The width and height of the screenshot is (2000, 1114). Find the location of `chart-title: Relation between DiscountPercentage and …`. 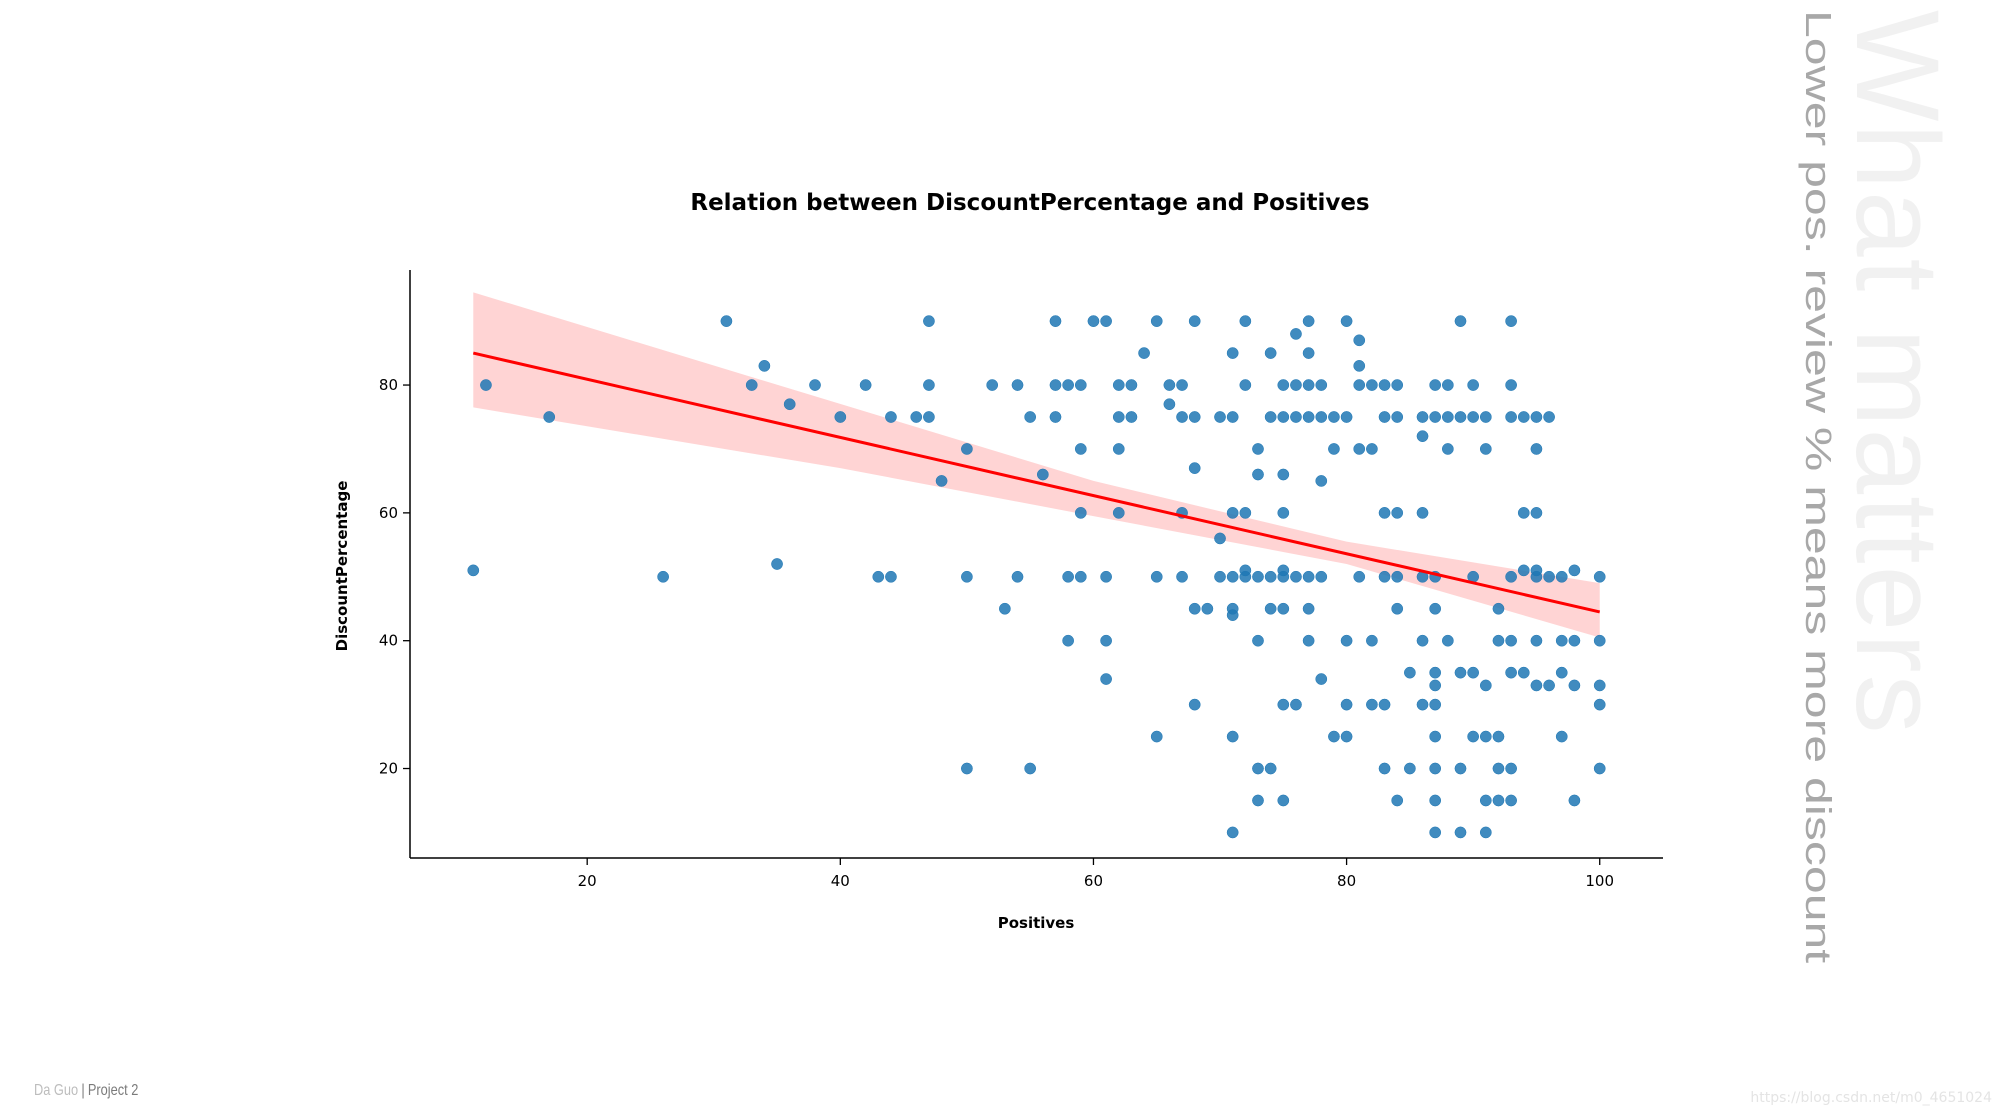

chart-title: Relation between DiscountPercentage and … is located at coordinates (1029, 203).